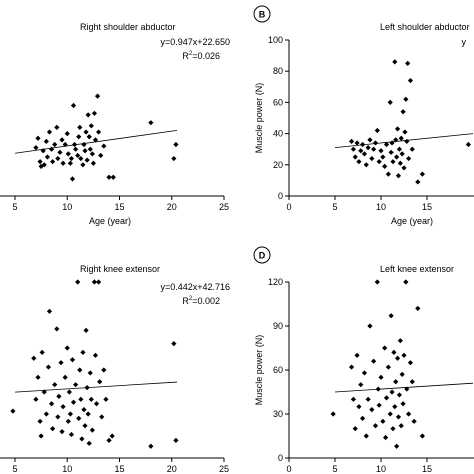 This screenshot has height=474, width=474. I want to click on r-squared: R2=0.002, so click(201, 301).